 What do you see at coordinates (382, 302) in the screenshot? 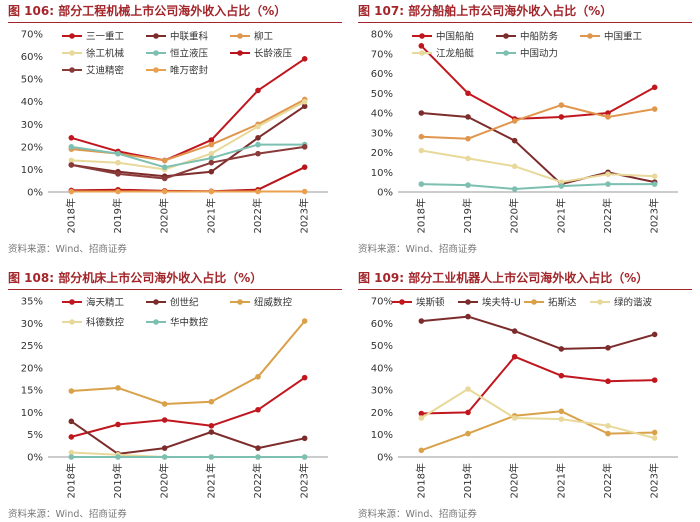
I see `y-tick-label: 70%` at bounding box center [382, 302].